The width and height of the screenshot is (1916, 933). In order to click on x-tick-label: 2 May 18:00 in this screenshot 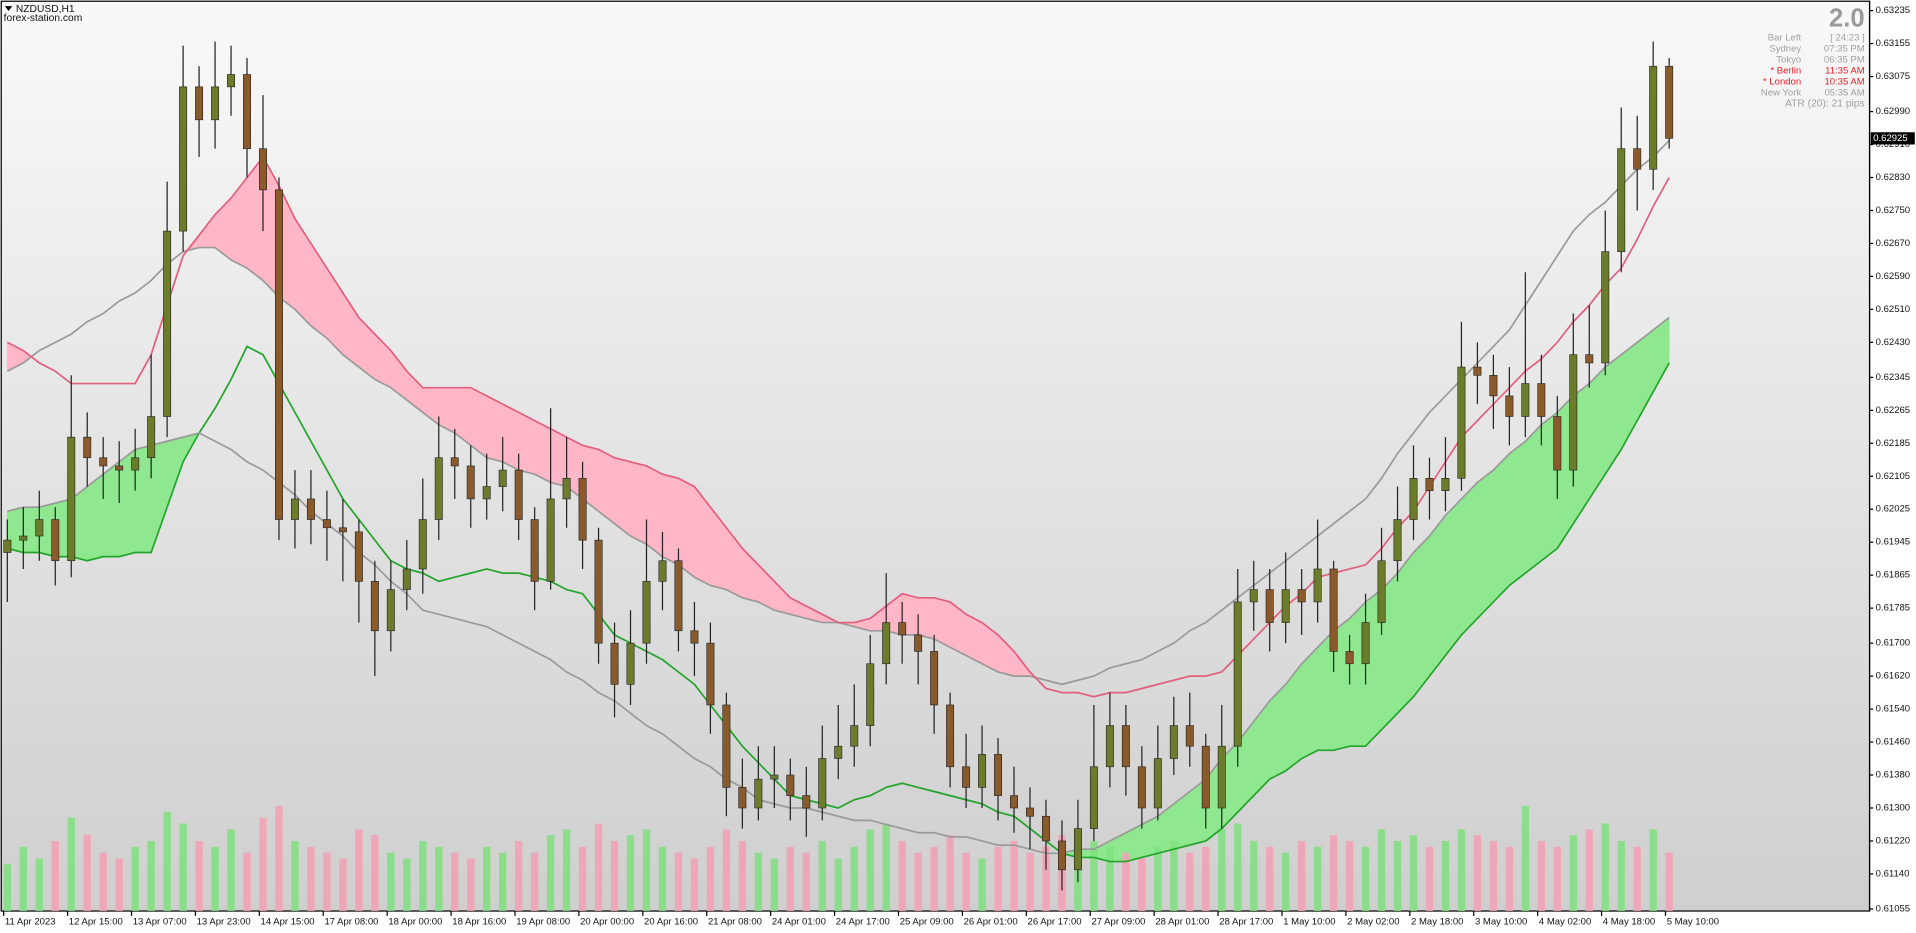, I will do `click(1437, 922)`.